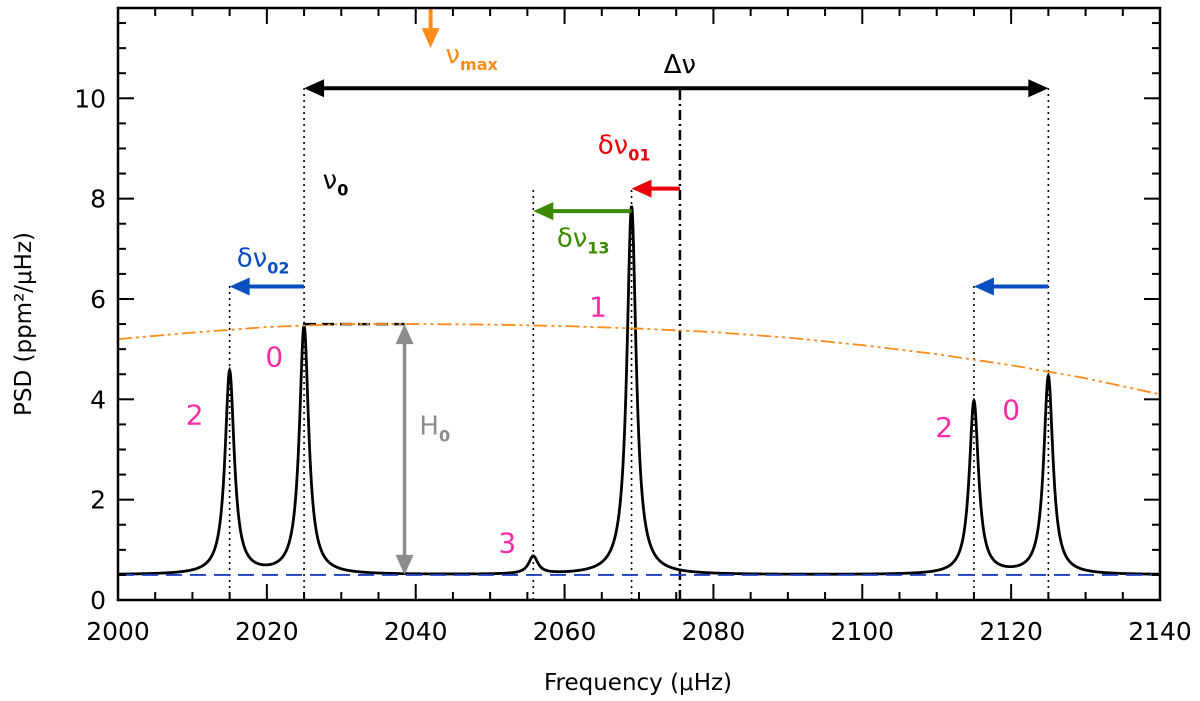  Describe the element at coordinates (90, 98) in the screenshot. I see `y-tick-label: 10` at that location.